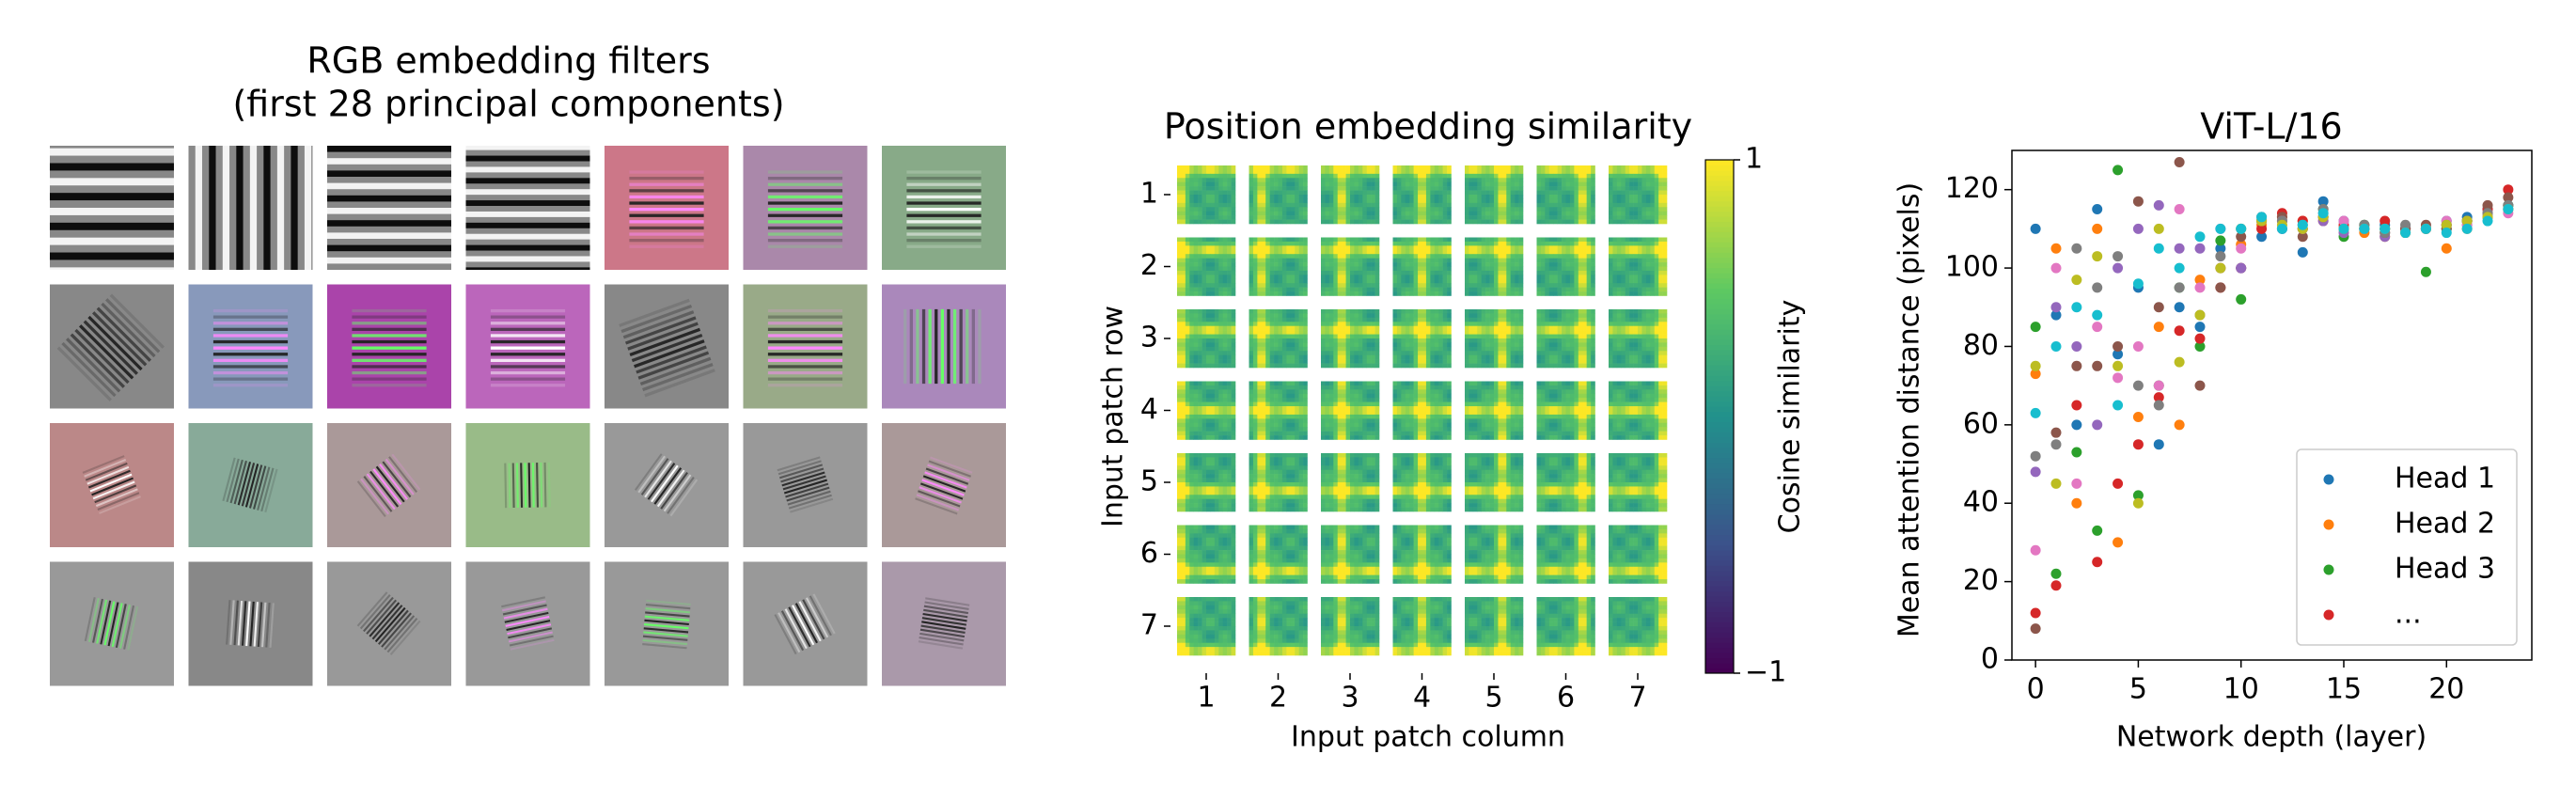 The height and width of the screenshot is (786, 2576). Describe the element at coordinates (1428, 737) in the screenshot. I see `x-axis-label: Input patch column` at that location.